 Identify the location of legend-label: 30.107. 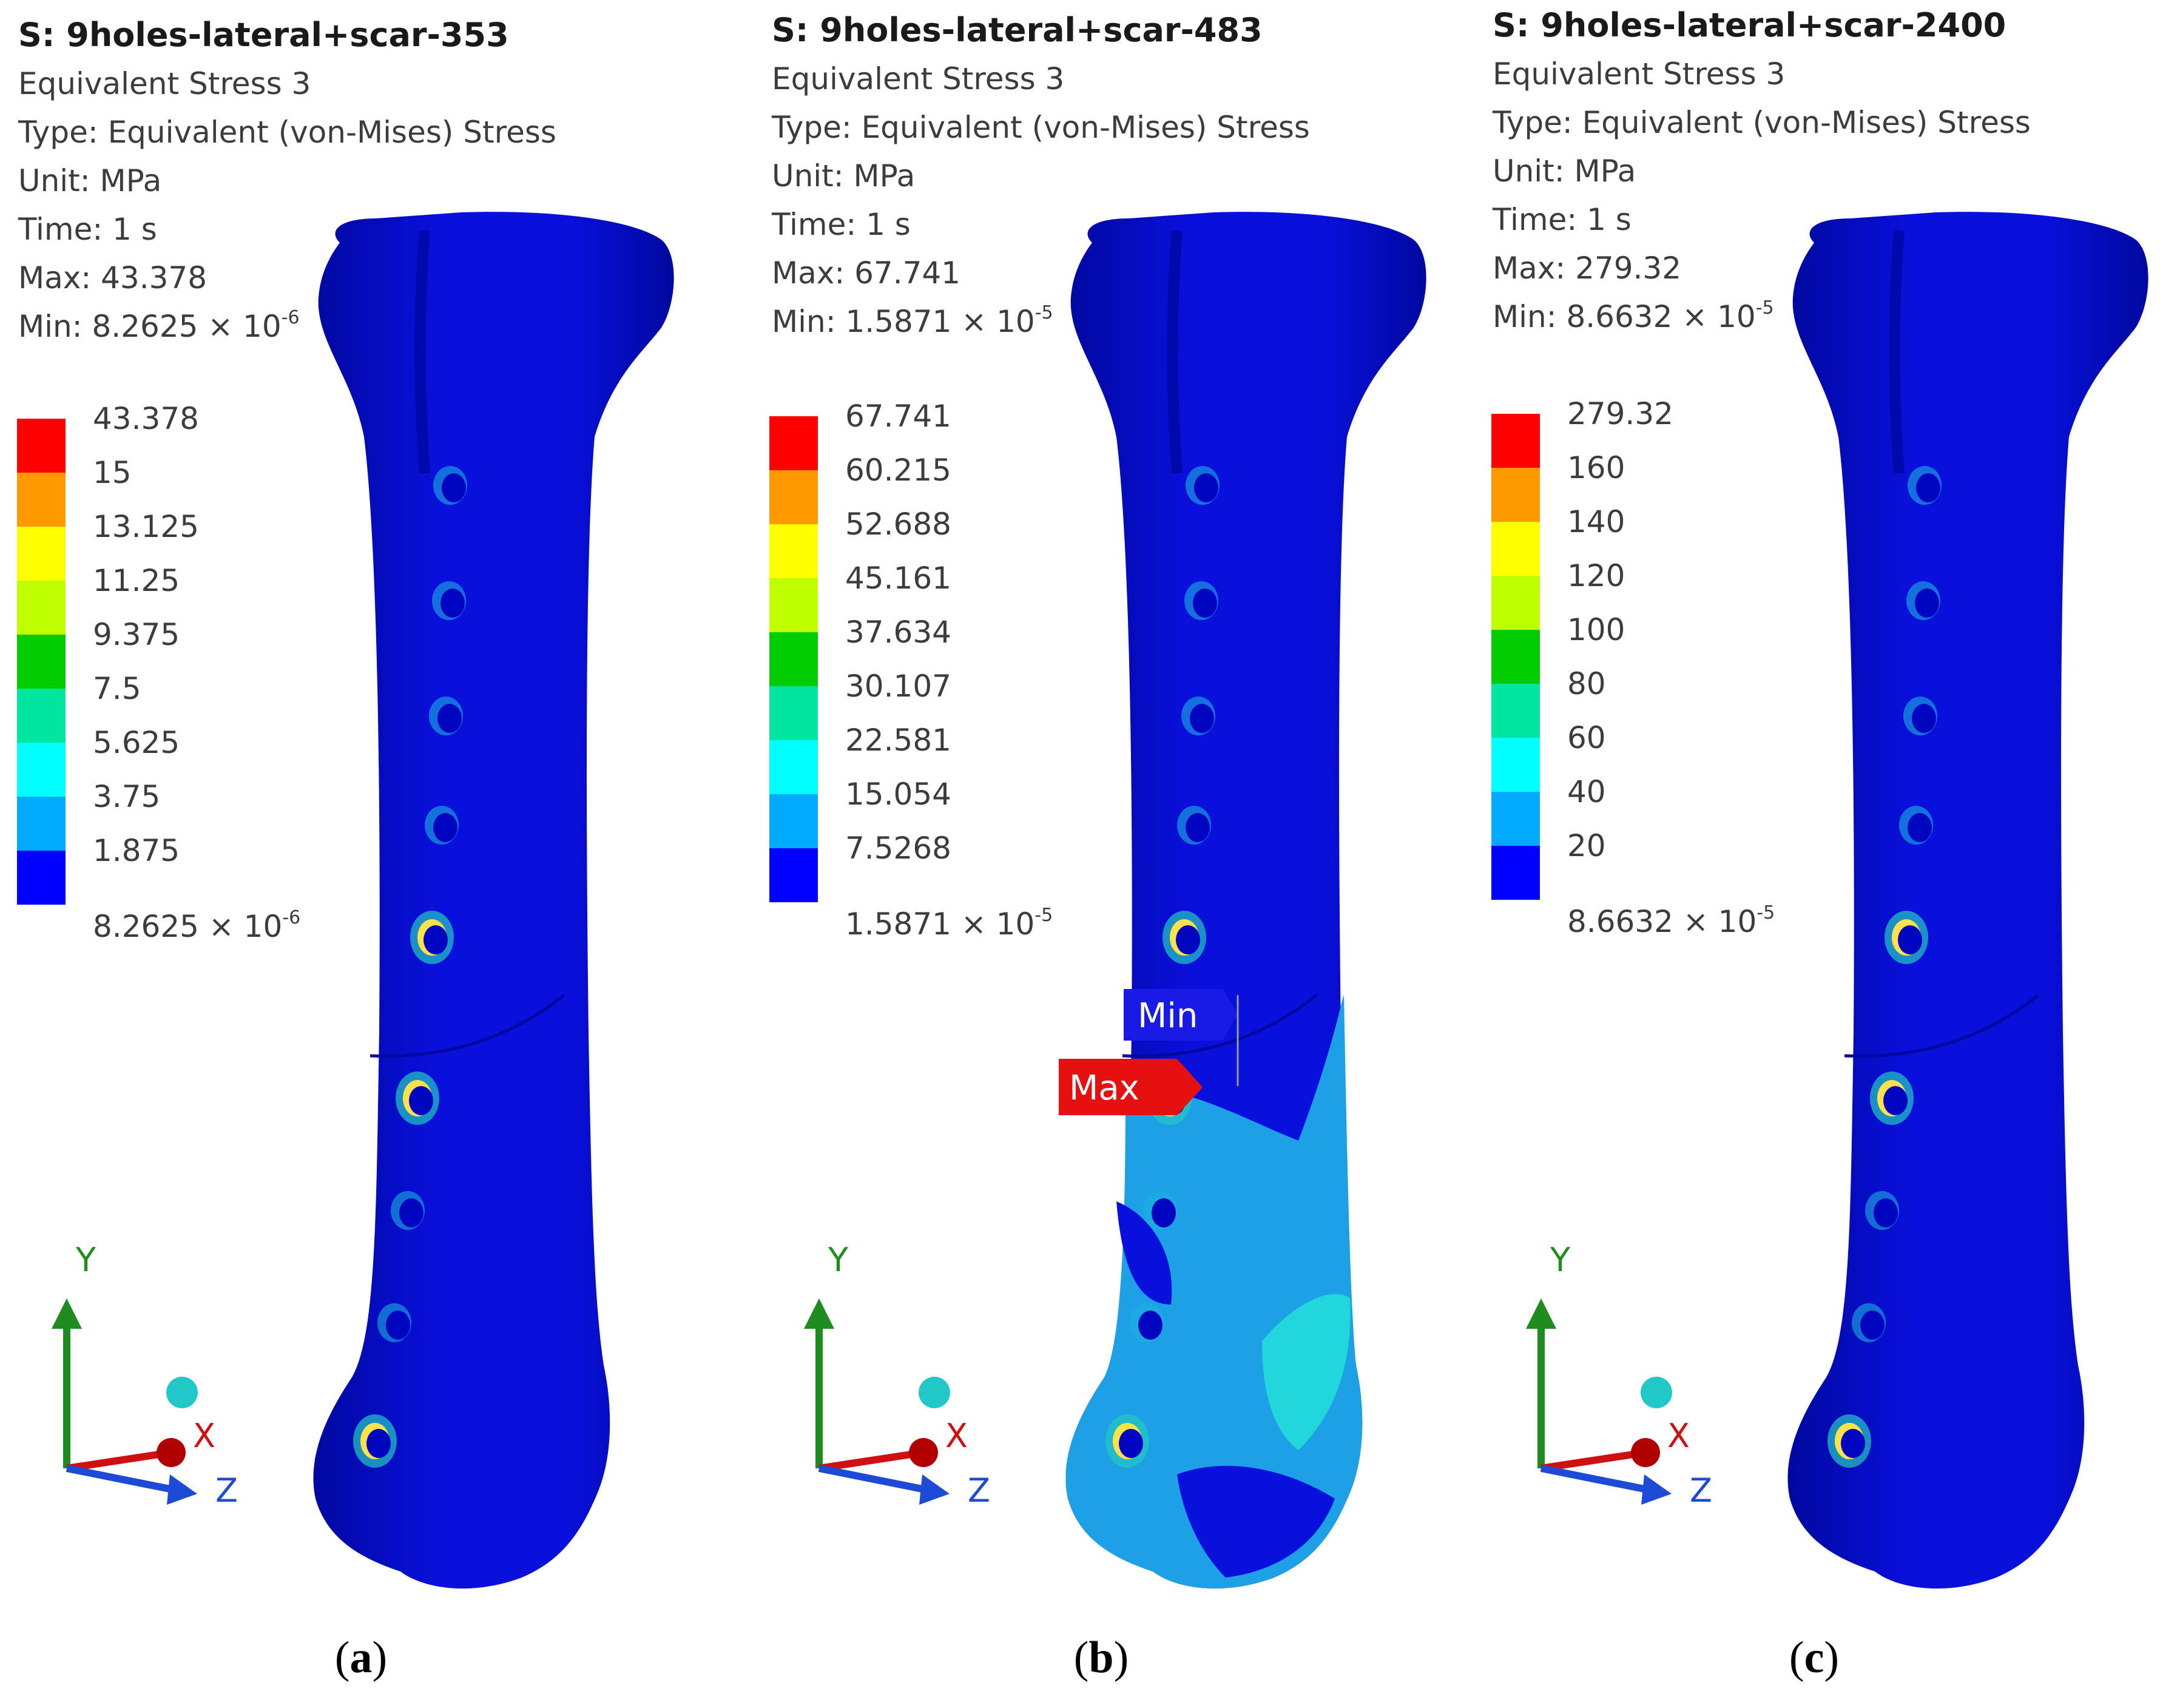
(898, 686).